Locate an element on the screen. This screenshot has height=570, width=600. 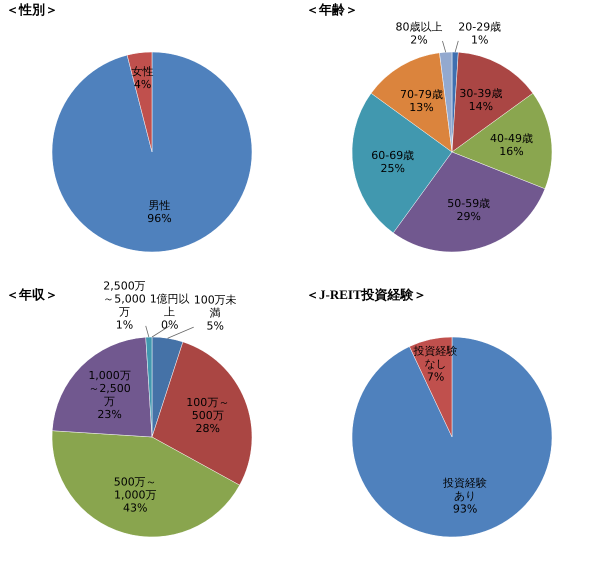
slice-label: 男性 is located at coordinates (159, 205).